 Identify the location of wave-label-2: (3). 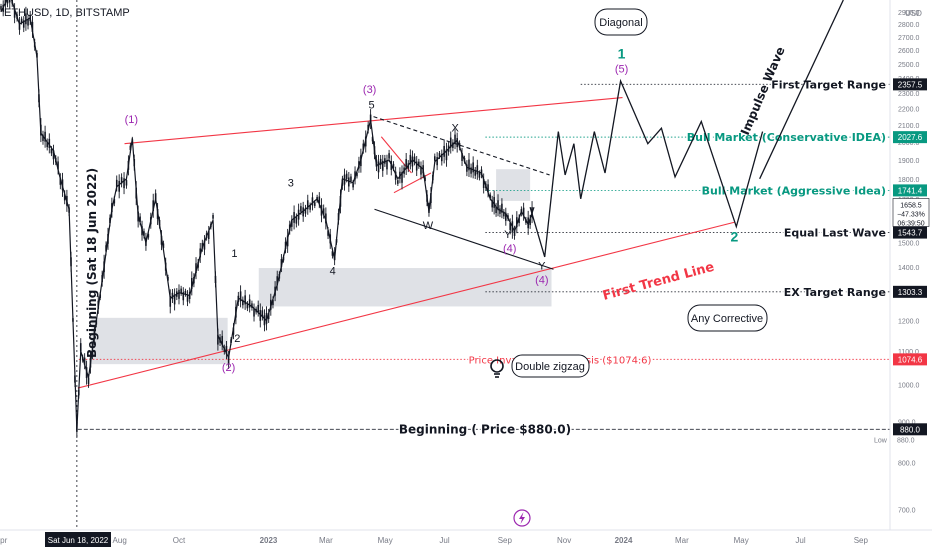
(369, 90).